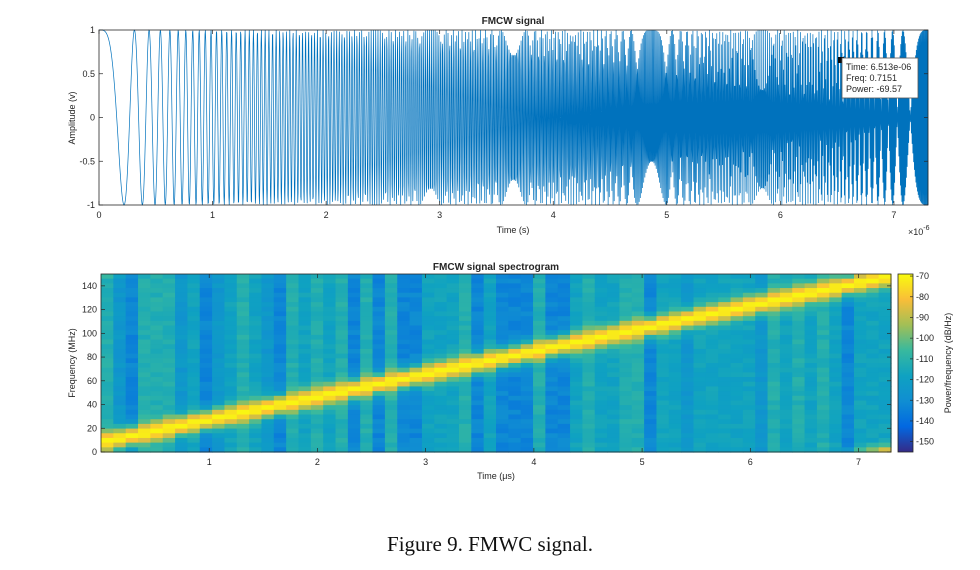  Describe the element at coordinates (88, 74) in the screenshot. I see `signal-y-tick-label: 0.5` at that location.